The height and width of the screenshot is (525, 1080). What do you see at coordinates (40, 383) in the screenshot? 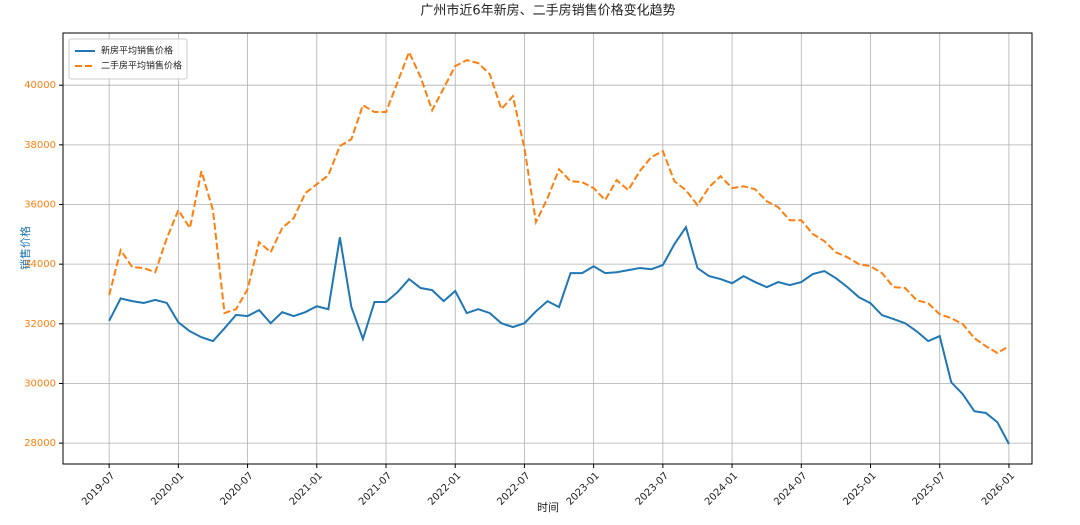
I see `y-tick-label: 30000` at bounding box center [40, 383].